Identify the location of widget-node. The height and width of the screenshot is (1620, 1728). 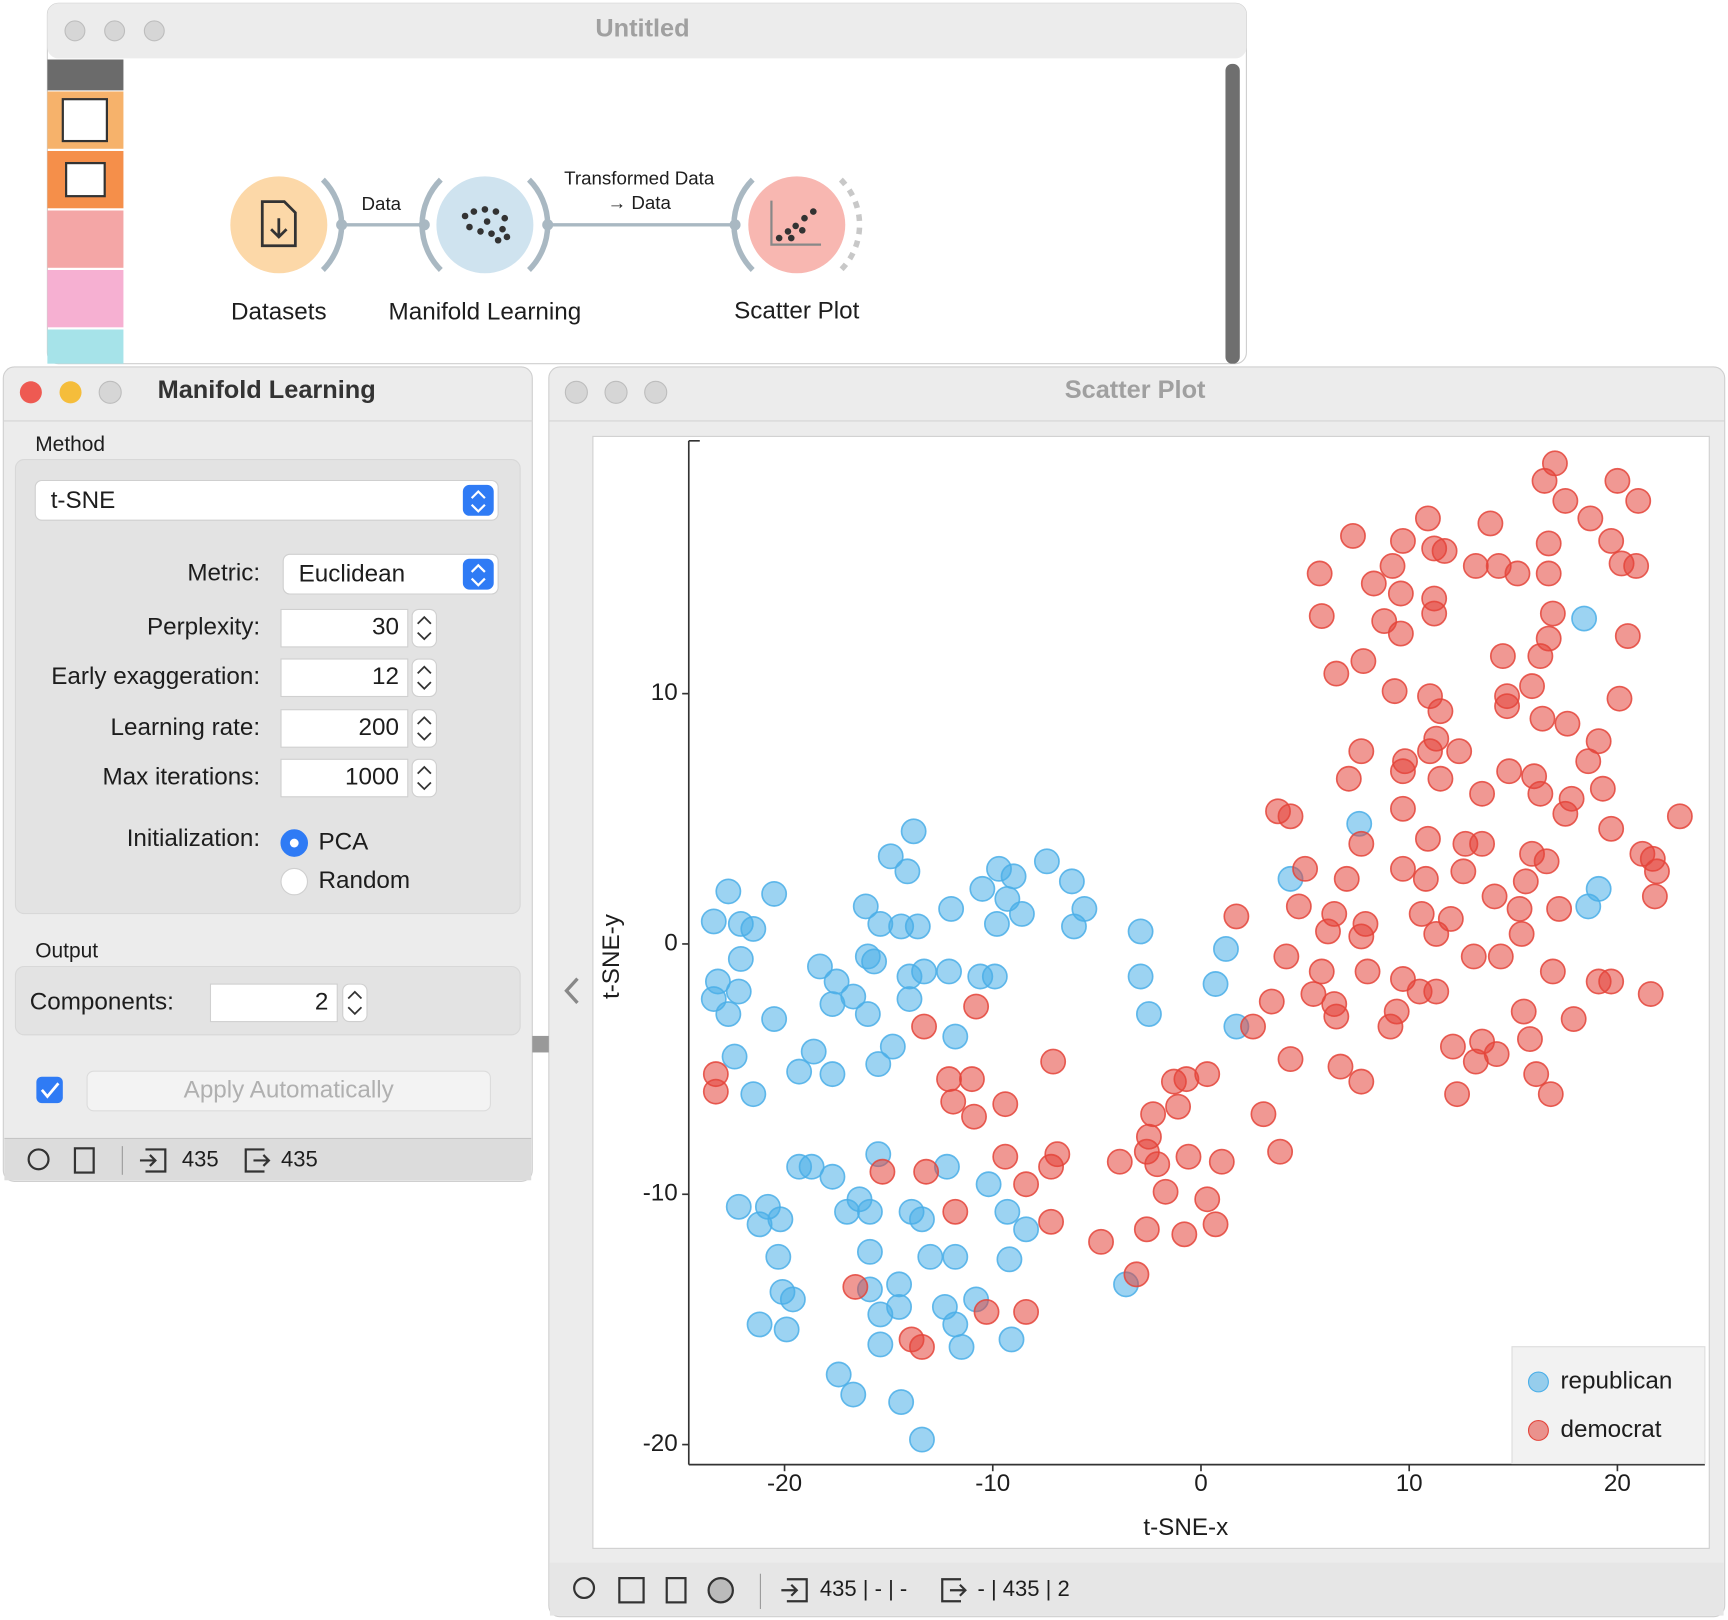
(485, 225).